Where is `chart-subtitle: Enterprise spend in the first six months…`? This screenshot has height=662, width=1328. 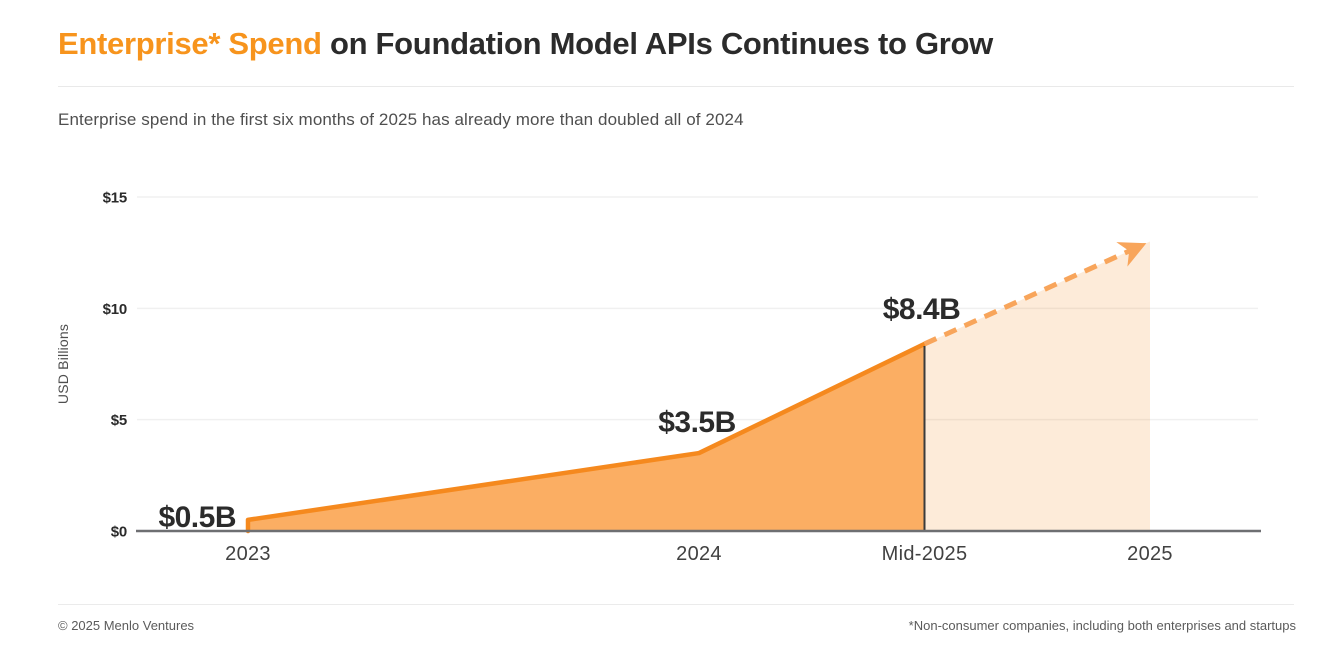 chart-subtitle: Enterprise spend in the first six months… is located at coordinates (401, 119).